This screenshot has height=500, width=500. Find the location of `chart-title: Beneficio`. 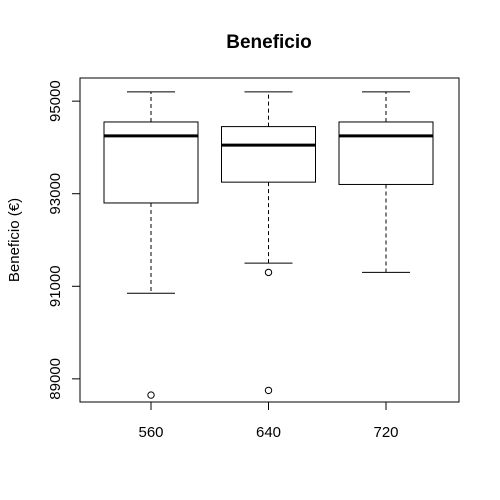

chart-title: Beneficio is located at coordinates (269, 42).